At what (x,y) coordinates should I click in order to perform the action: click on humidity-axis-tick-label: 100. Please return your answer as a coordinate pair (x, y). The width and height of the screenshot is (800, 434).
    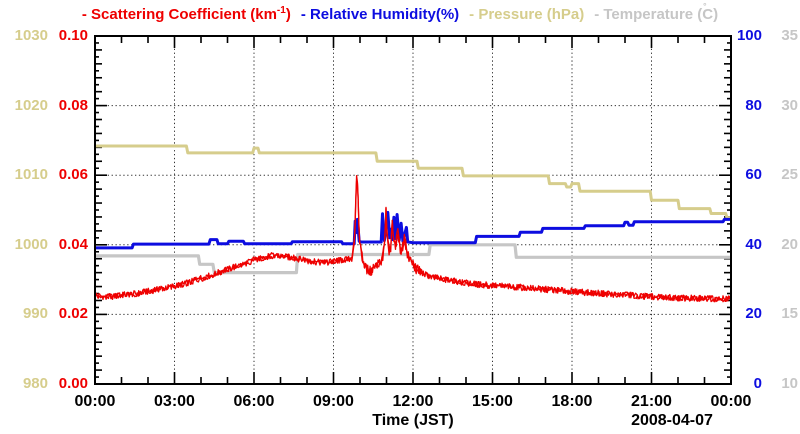
    Looking at the image, I should click on (749, 35).